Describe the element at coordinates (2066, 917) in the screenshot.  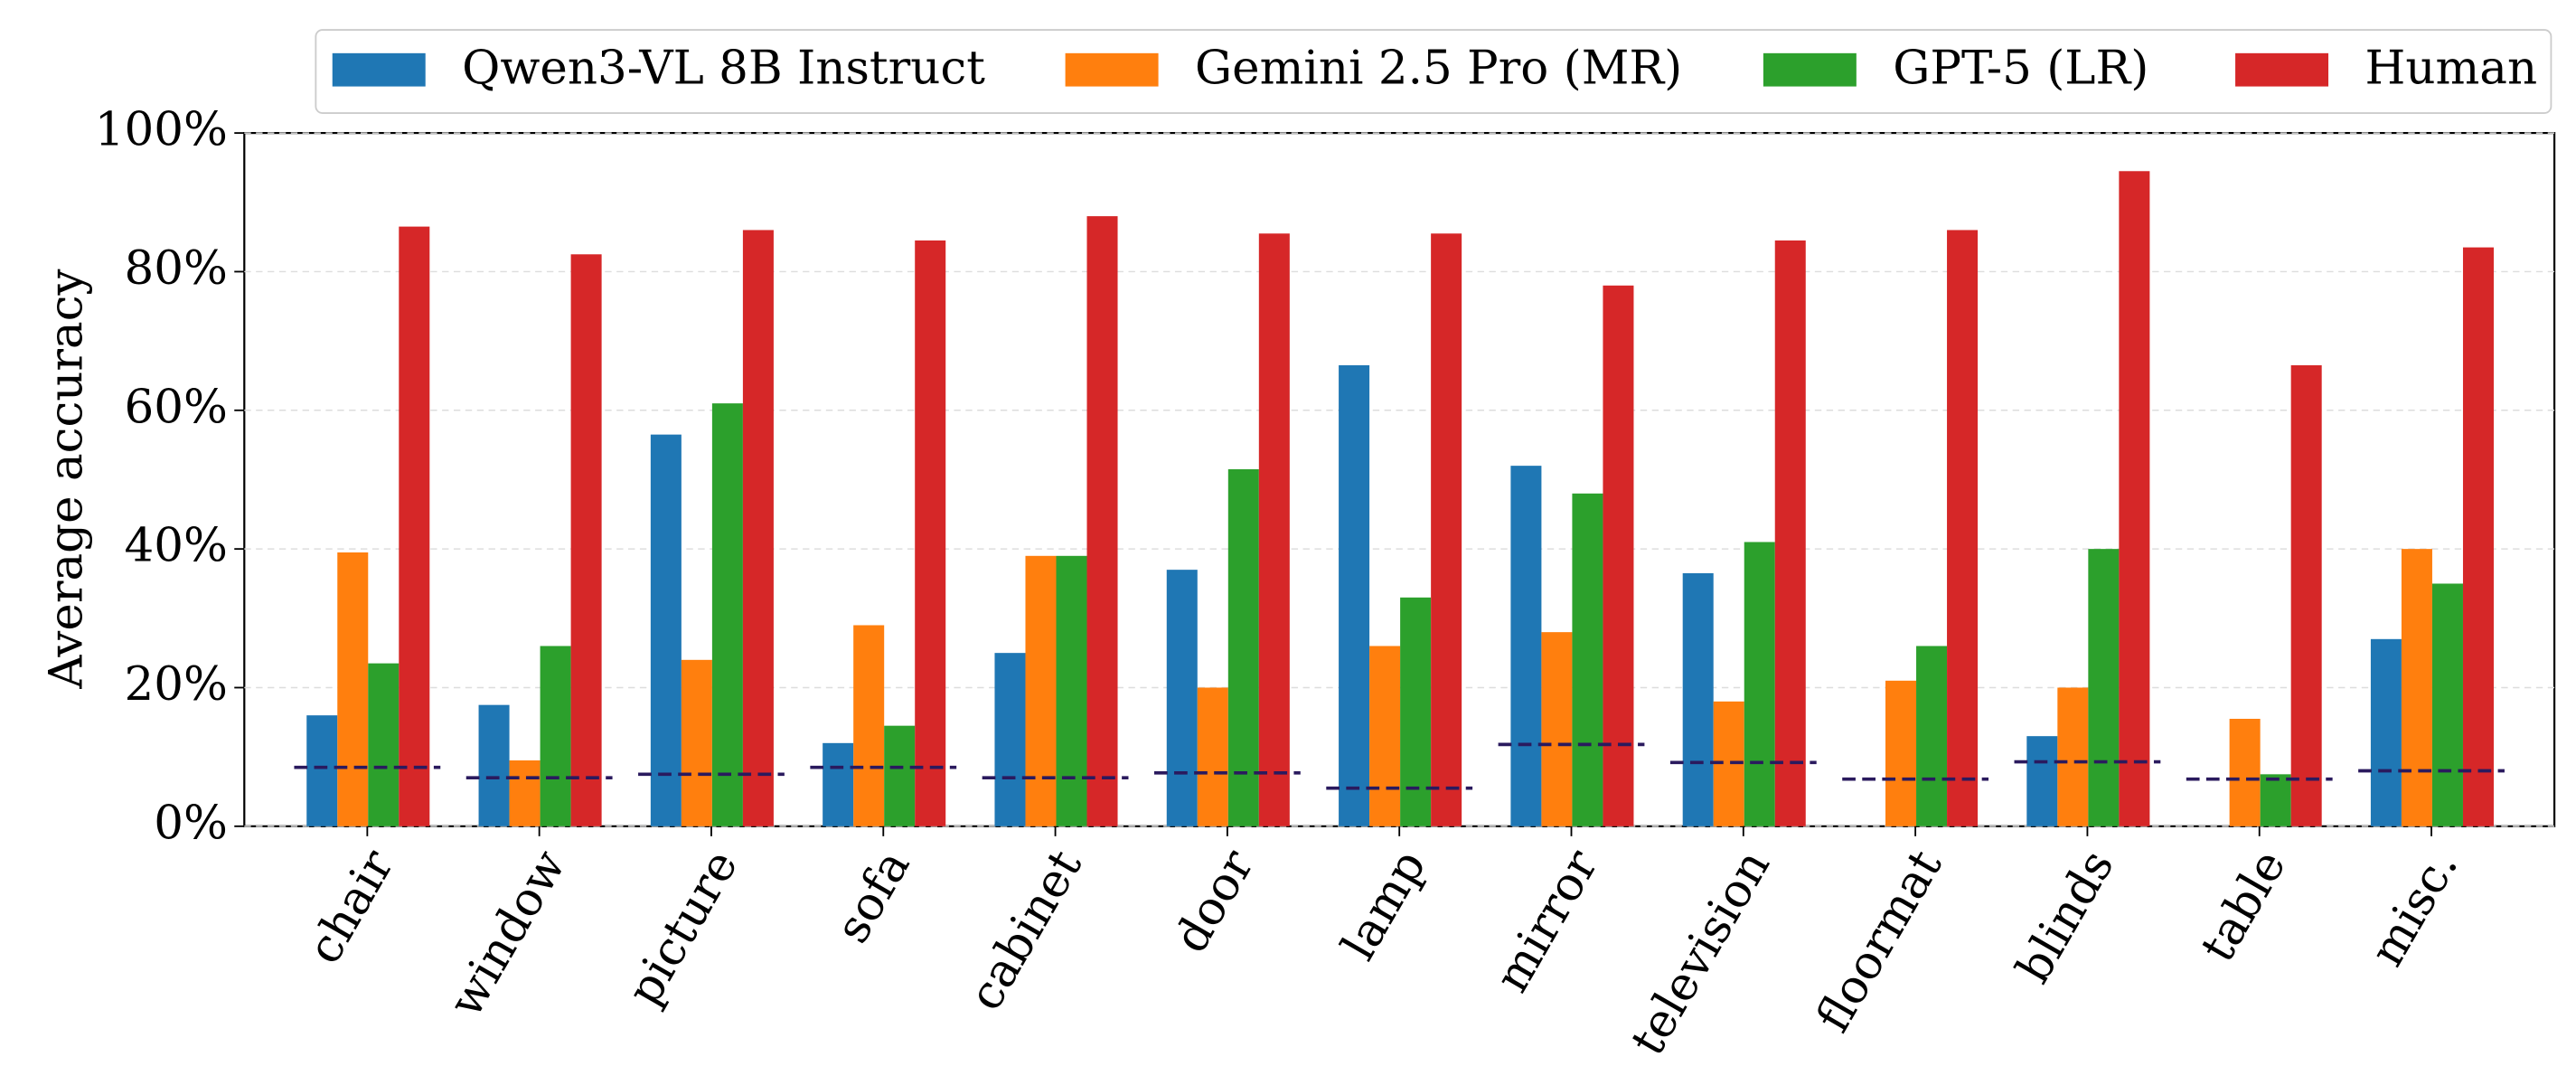
I see `x-tick-label: blinds` at that location.